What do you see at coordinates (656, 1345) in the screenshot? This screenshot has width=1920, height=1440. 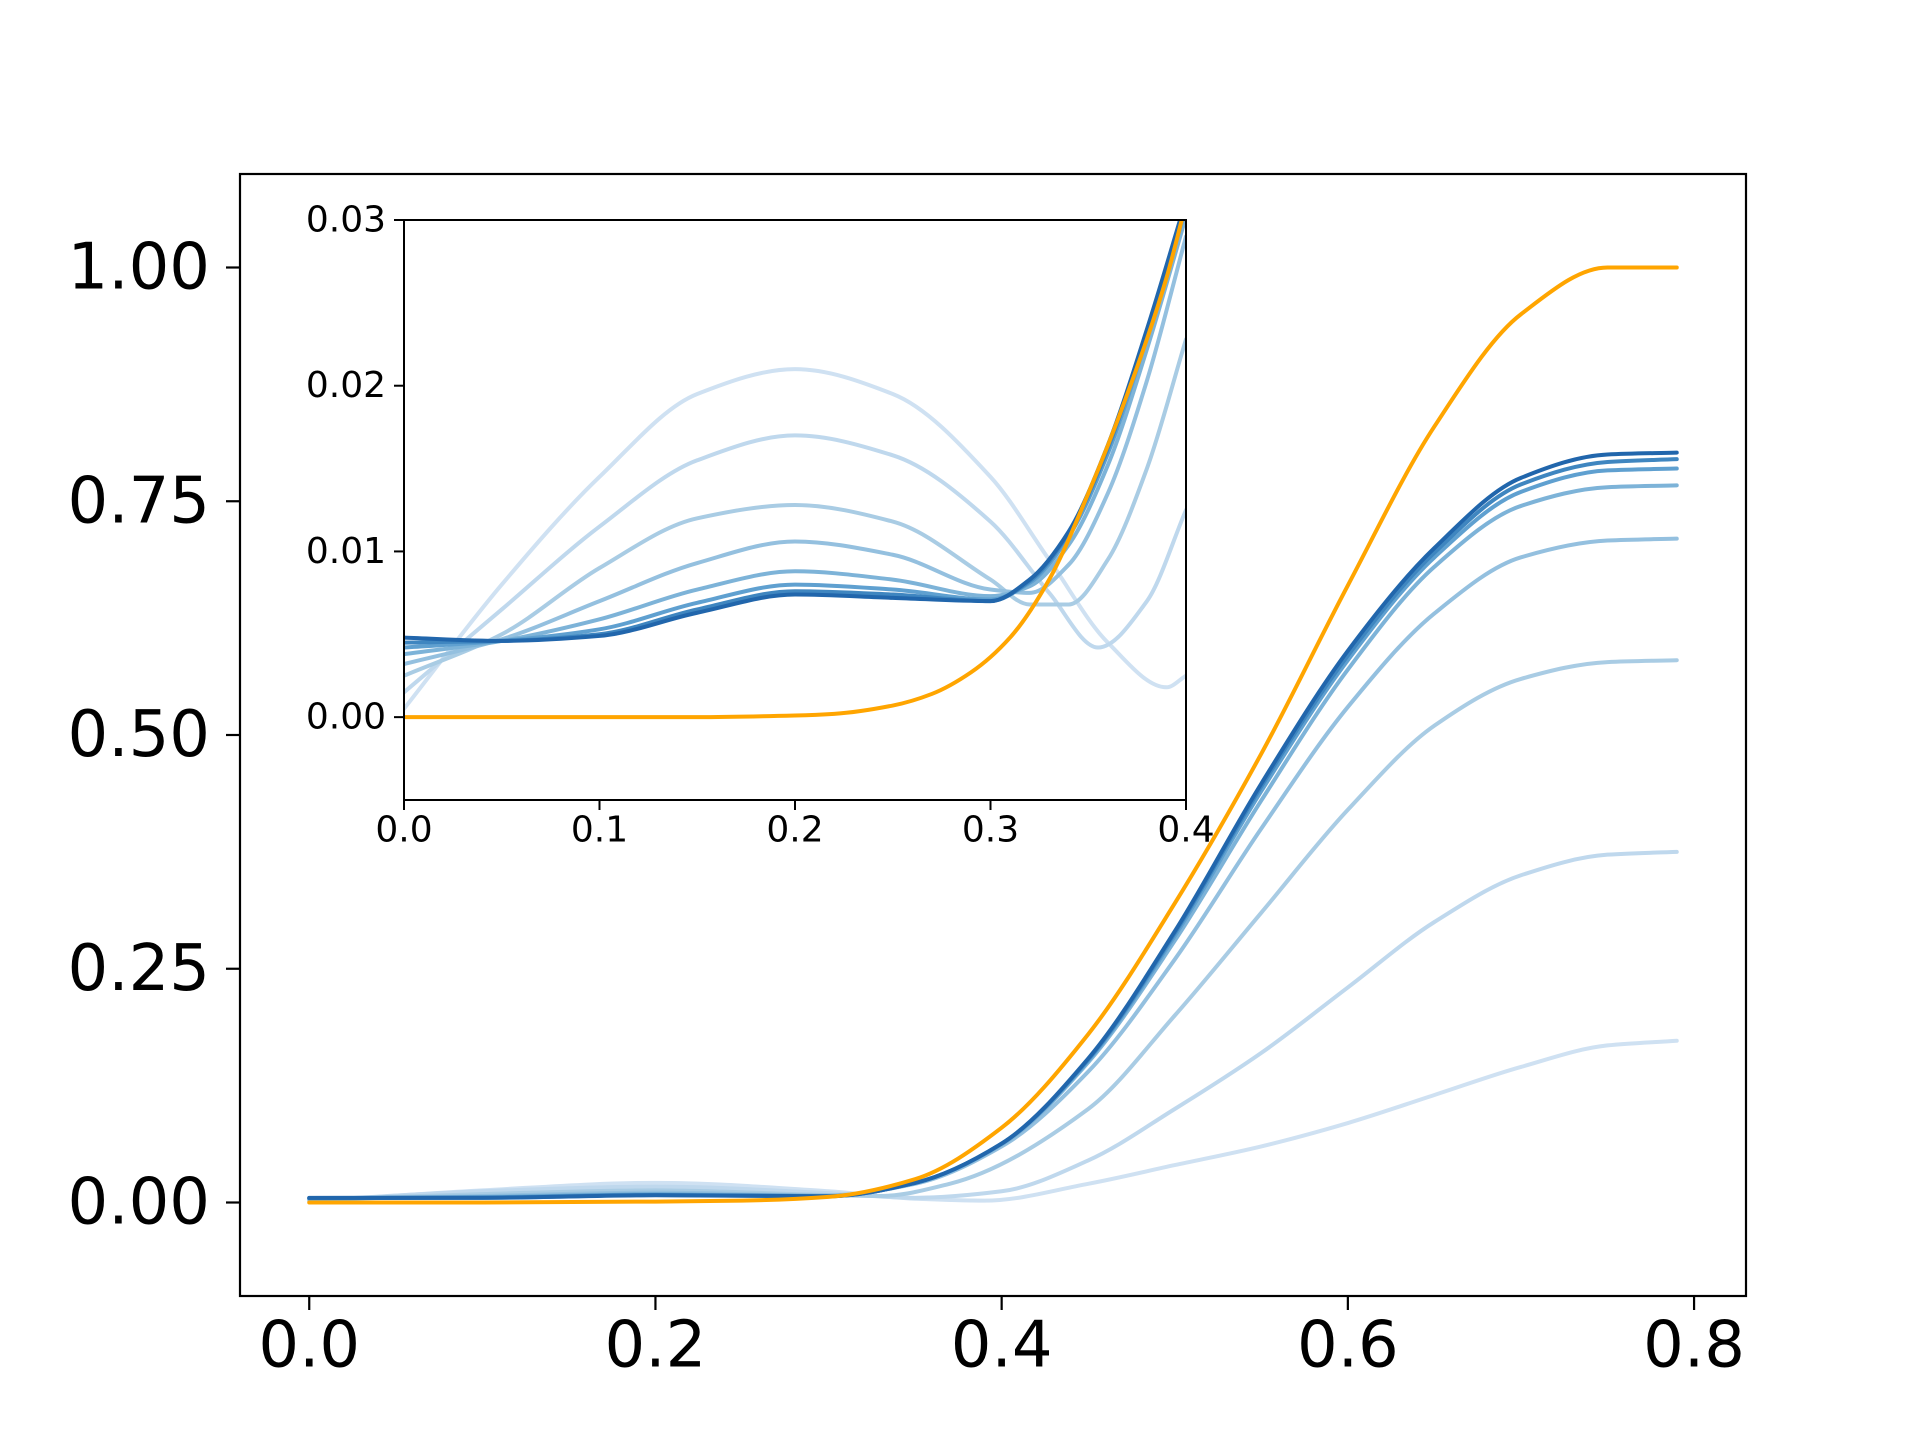 I see `main-x-tick-label: 0.2` at bounding box center [656, 1345].